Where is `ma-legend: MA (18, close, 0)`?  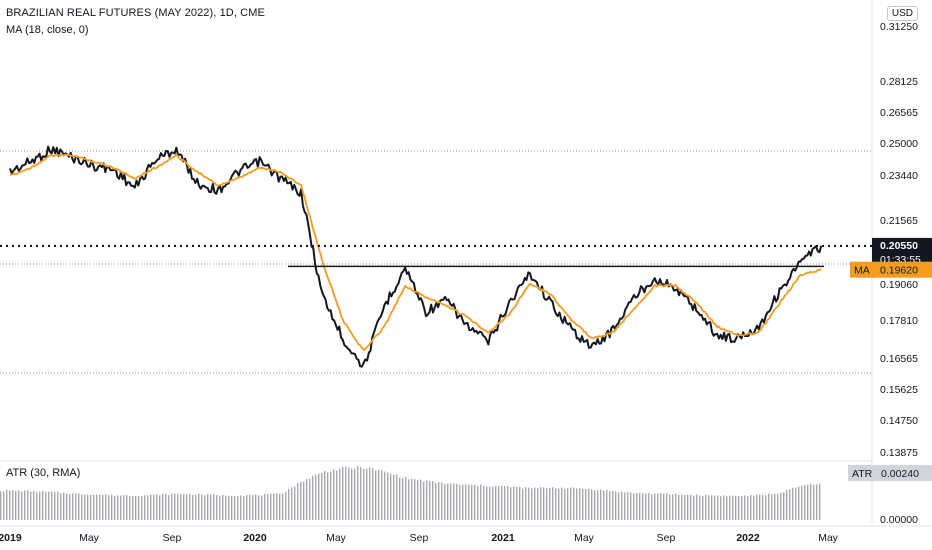 ma-legend: MA (18, close, 0) is located at coordinates (47, 30).